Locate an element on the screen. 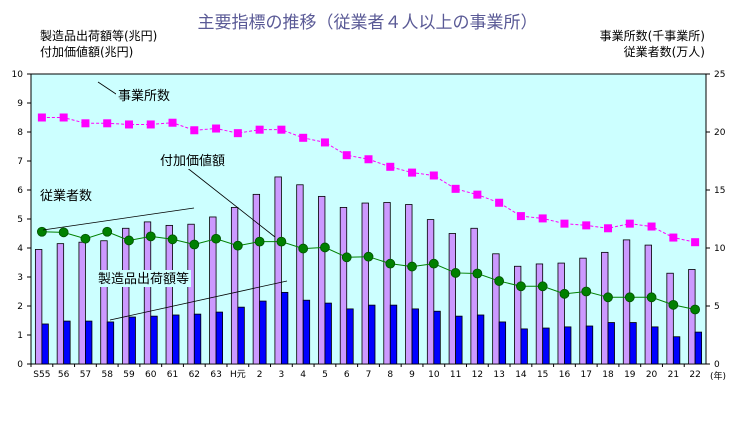 The width and height of the screenshot is (735, 429). left-tick-label: 1 is located at coordinates (20, 336).